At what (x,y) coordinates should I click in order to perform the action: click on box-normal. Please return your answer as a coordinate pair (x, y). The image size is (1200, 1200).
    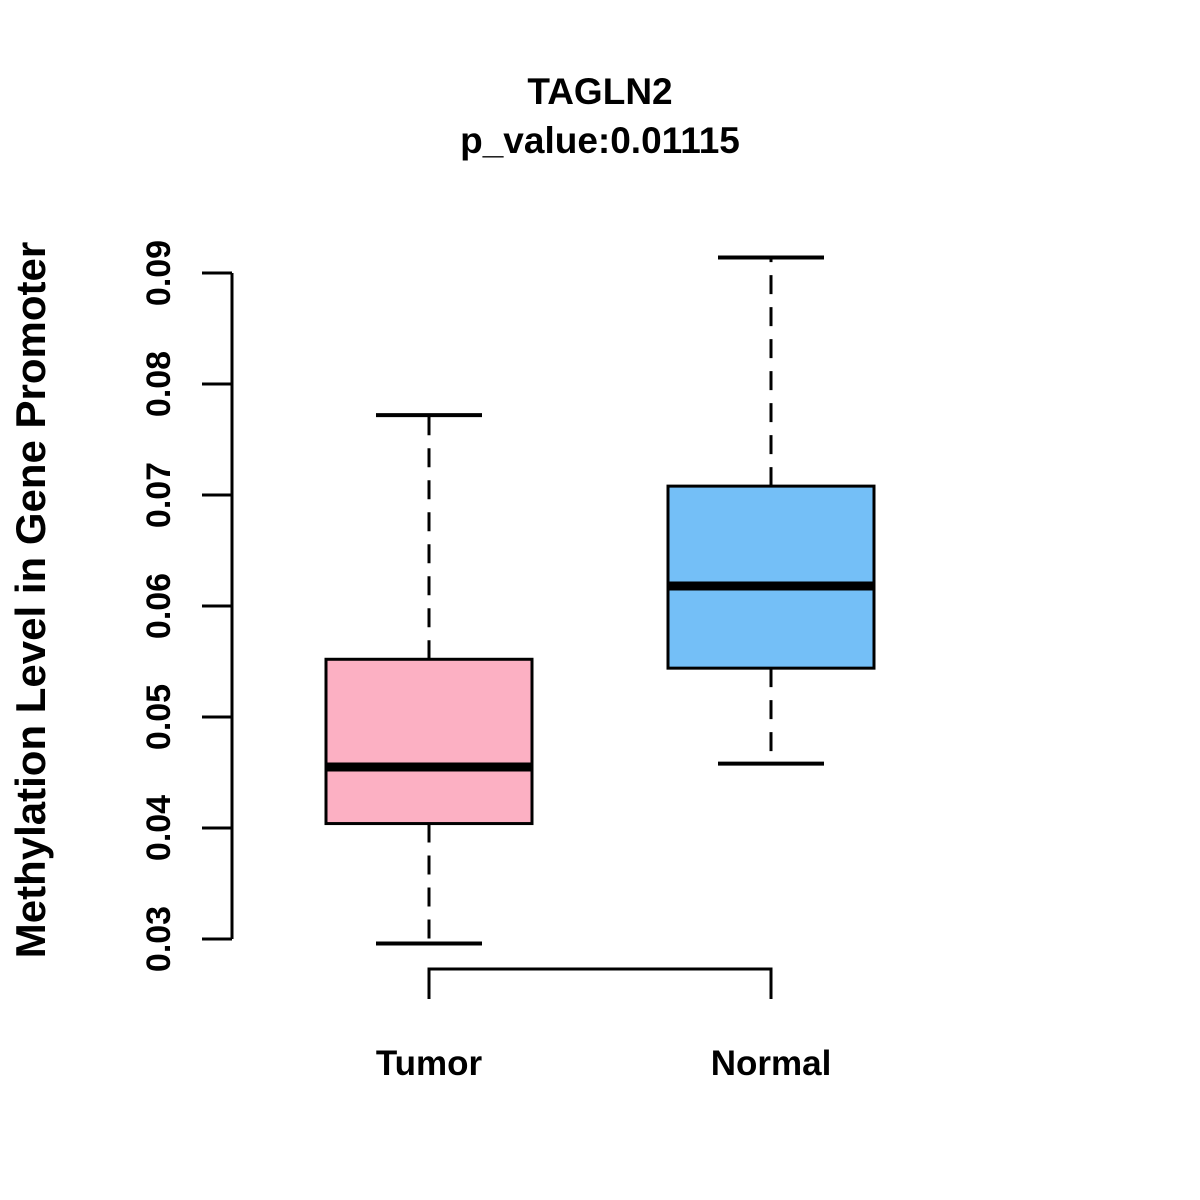
    Looking at the image, I should click on (771, 577).